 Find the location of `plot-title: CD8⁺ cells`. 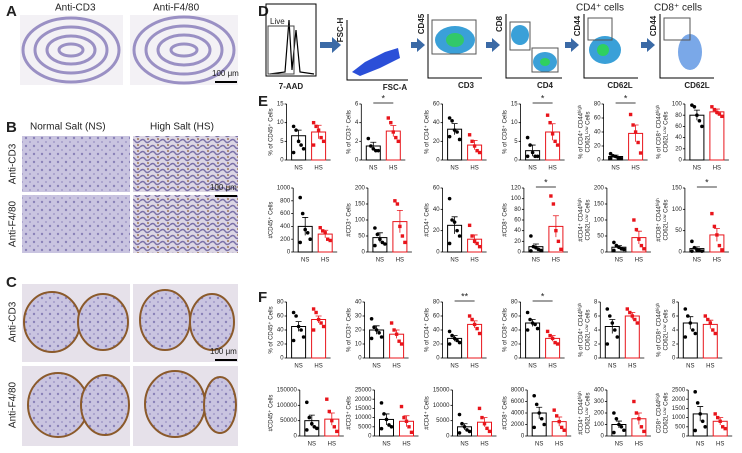

plot-title: CD8⁺ cells is located at coordinates (678, 8).